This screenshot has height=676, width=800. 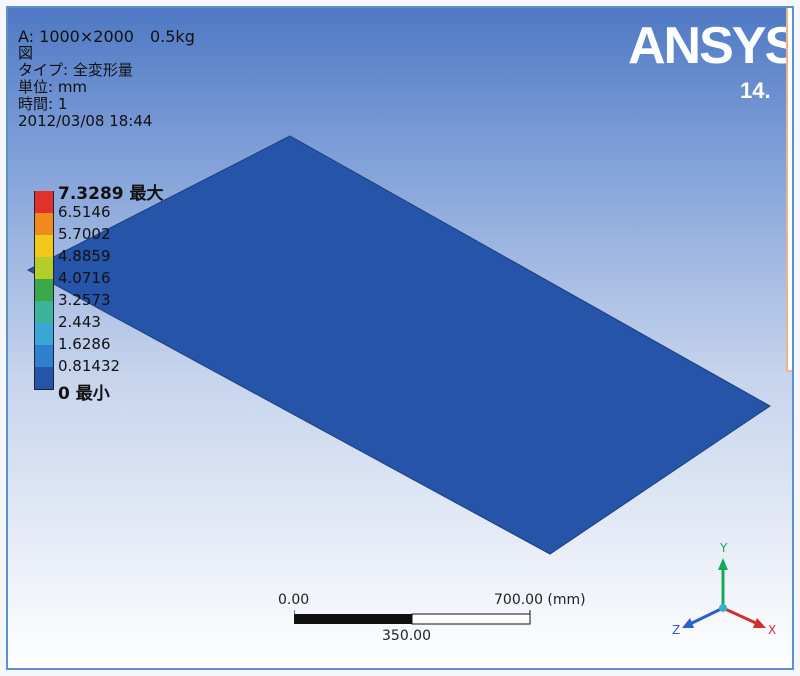 I want to click on legend-value-5: 3.2573, so click(x=84, y=300).